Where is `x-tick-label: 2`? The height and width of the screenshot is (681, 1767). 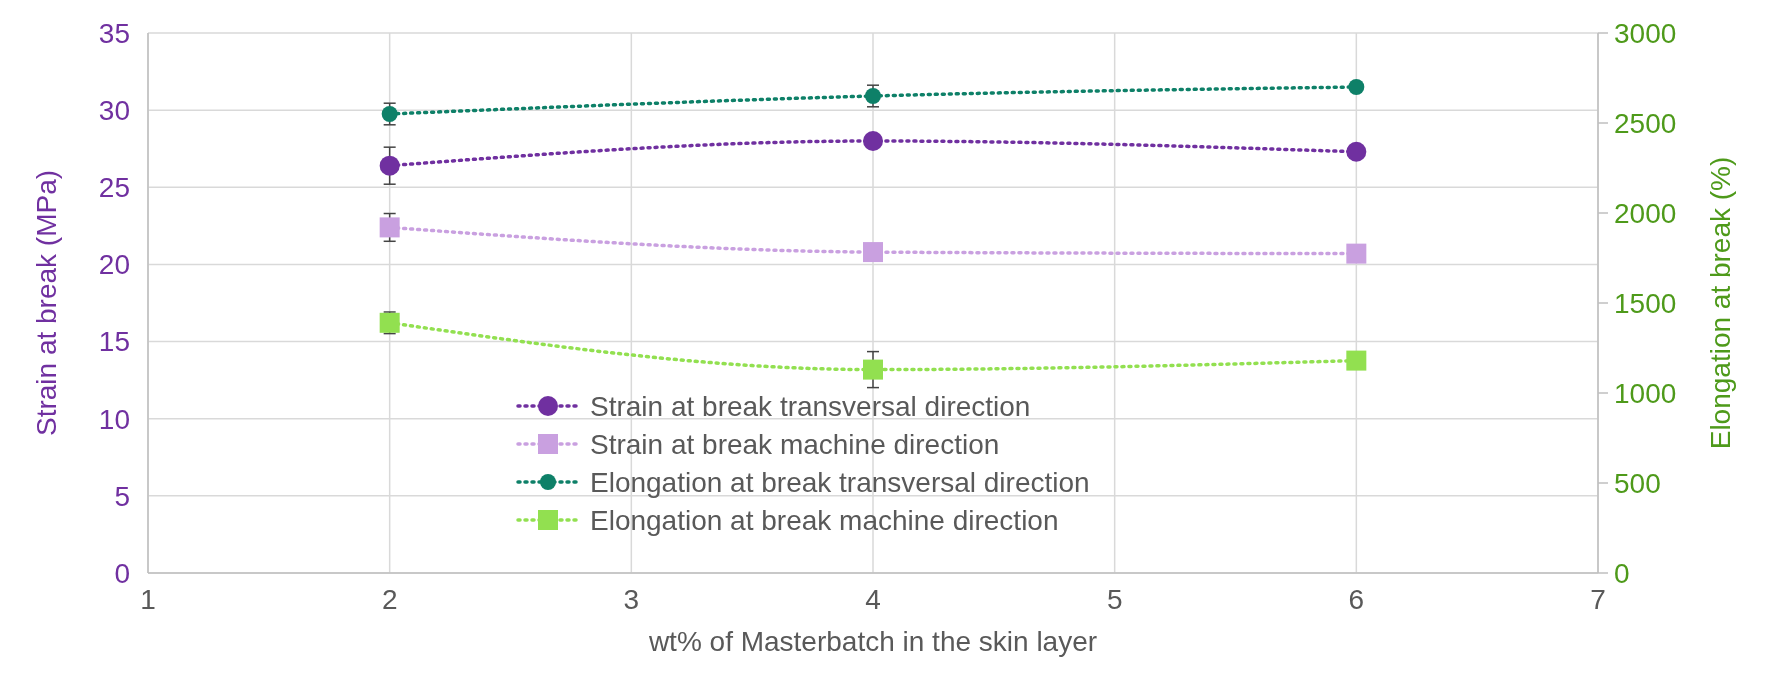
x-tick-label: 2 is located at coordinates (389, 599).